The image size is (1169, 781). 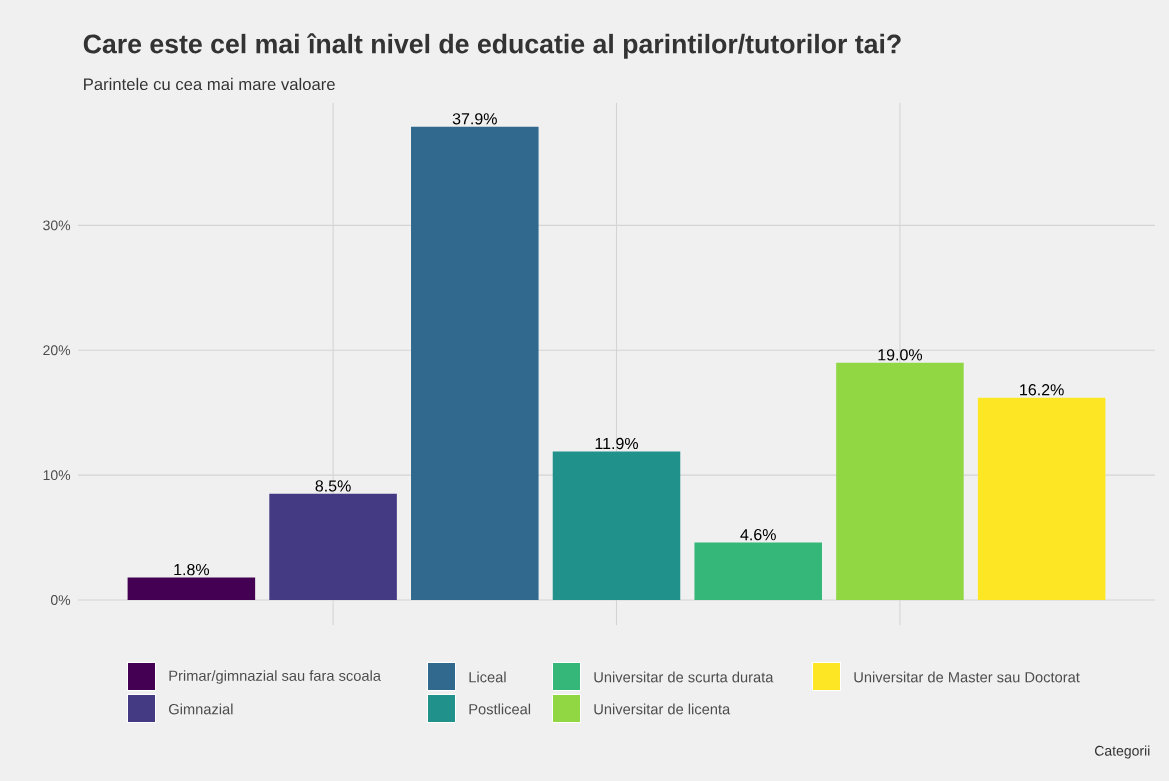 What do you see at coordinates (192, 569) in the screenshot?
I see `data-label: 1.8%` at bounding box center [192, 569].